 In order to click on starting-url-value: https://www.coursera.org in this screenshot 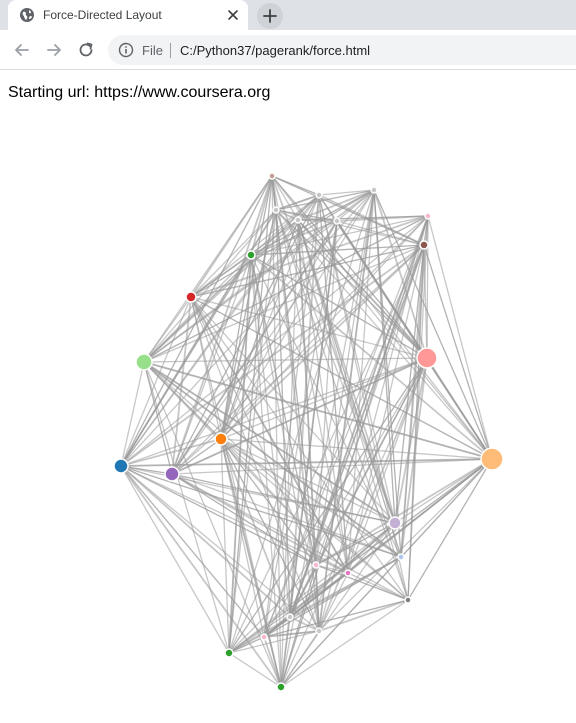, I will do `click(182, 92)`.